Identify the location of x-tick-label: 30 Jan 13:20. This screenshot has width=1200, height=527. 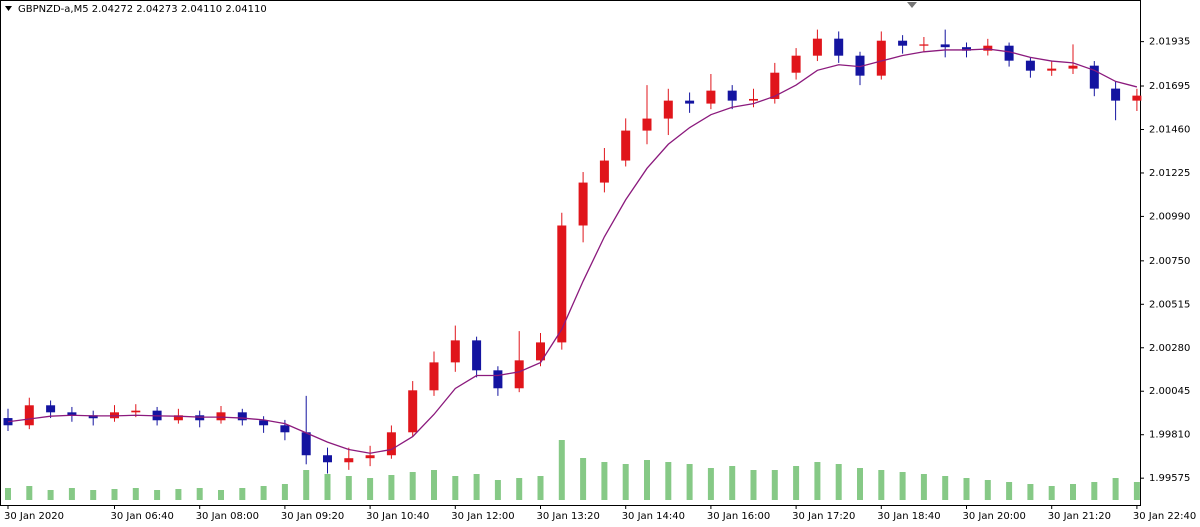
(568, 516).